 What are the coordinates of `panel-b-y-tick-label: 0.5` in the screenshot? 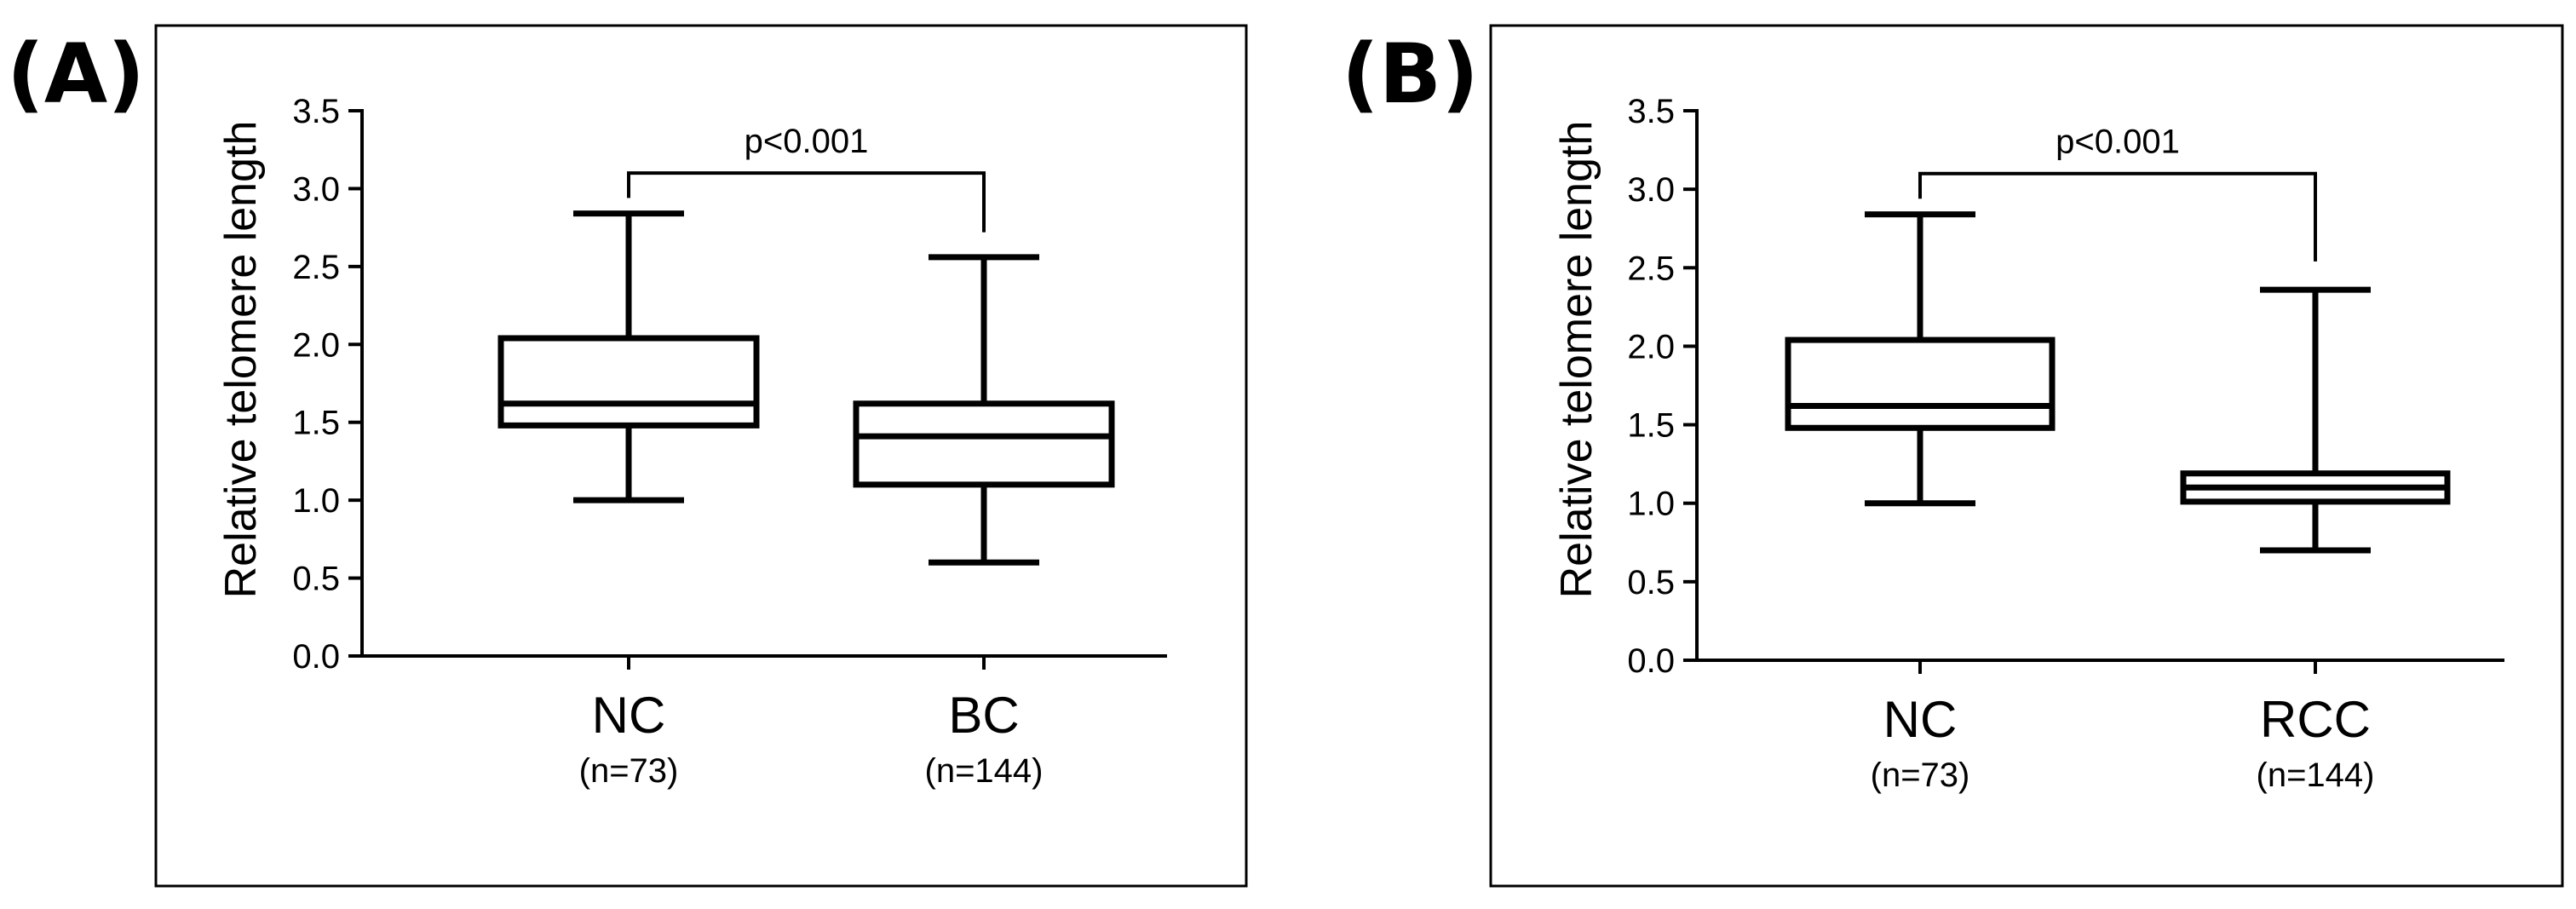 It's located at (1651, 582).